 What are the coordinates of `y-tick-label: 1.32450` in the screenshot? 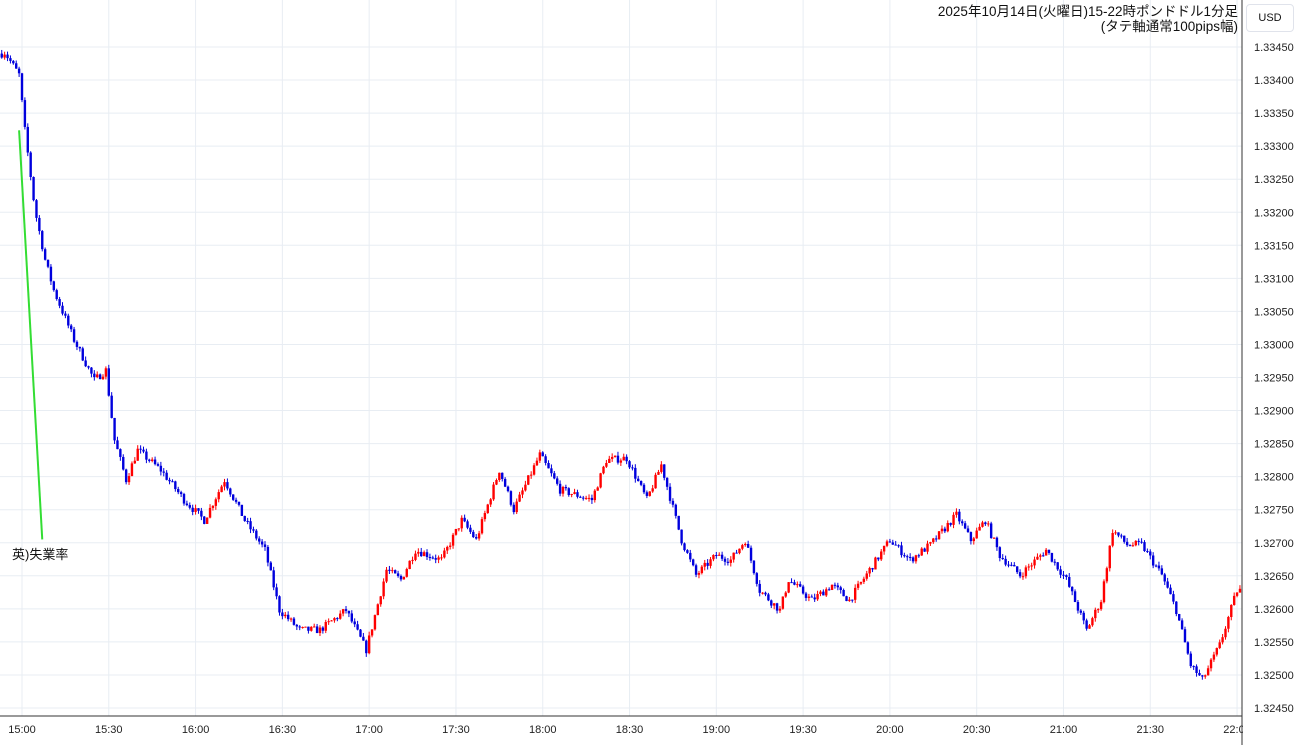 It's located at (1274, 709).